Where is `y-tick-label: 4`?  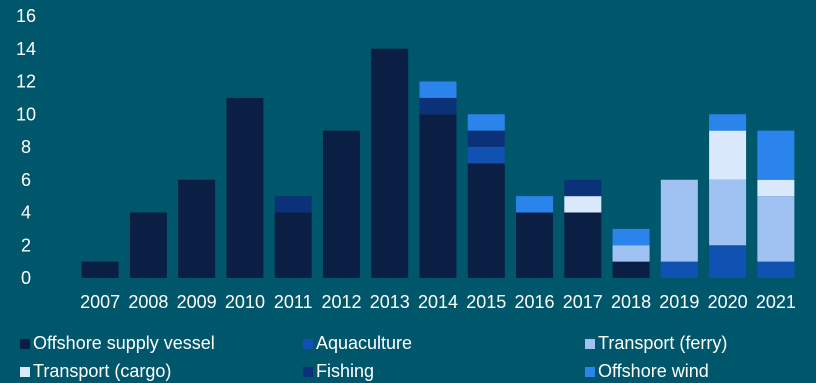
y-tick-label: 4 is located at coordinates (26, 213).